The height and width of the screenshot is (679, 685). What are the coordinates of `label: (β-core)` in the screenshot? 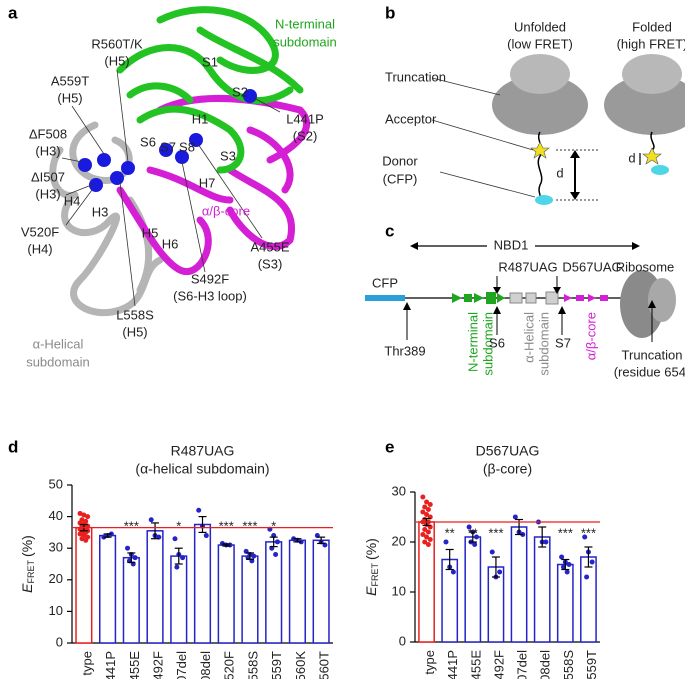 It's located at (507, 469).